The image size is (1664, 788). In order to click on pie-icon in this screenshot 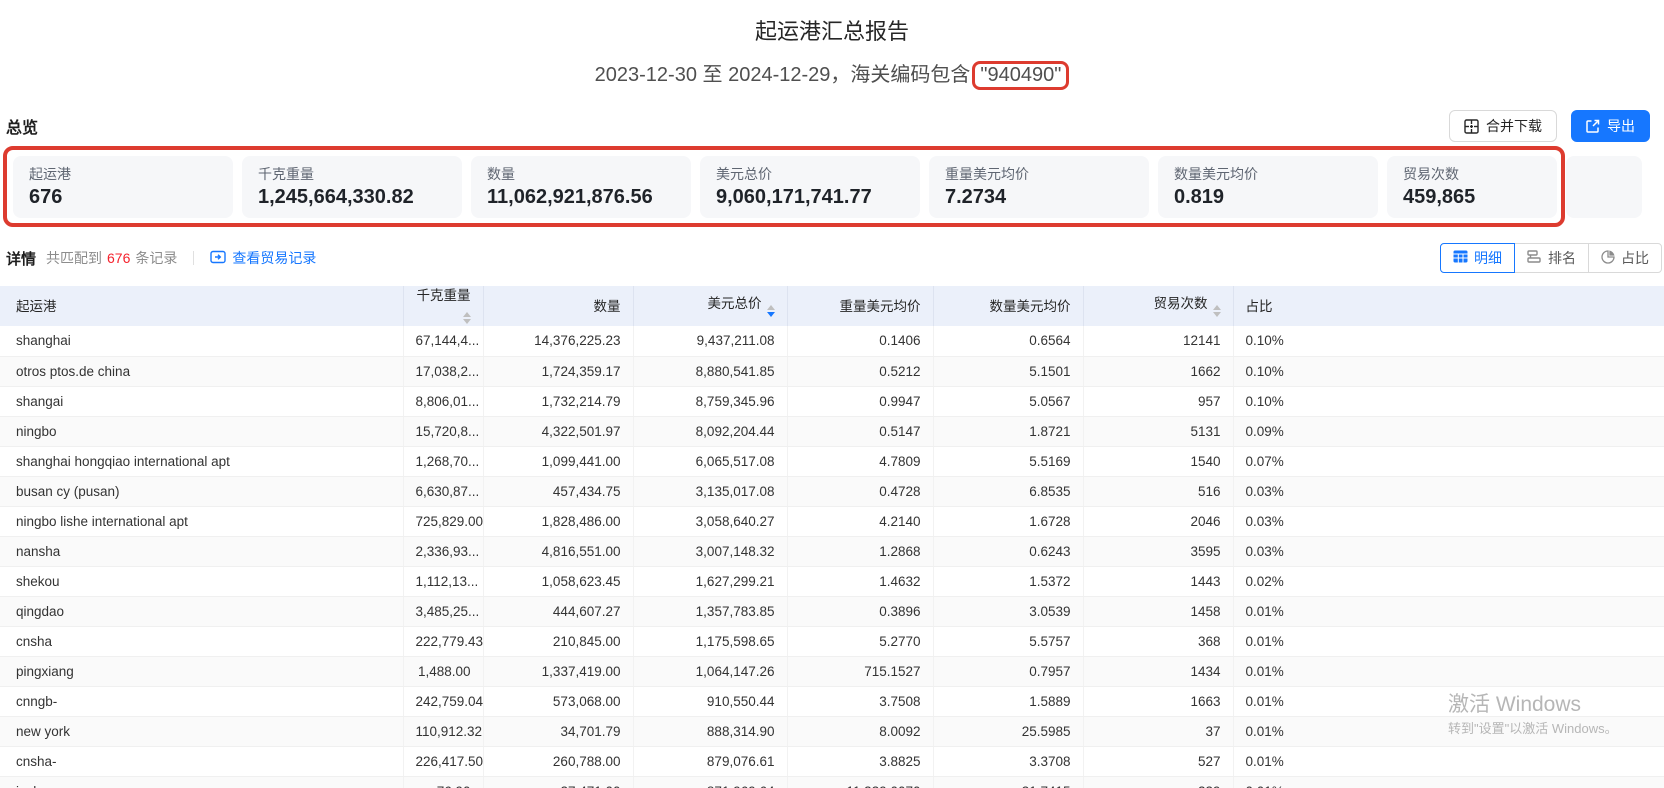, I will do `click(1608, 258)`.